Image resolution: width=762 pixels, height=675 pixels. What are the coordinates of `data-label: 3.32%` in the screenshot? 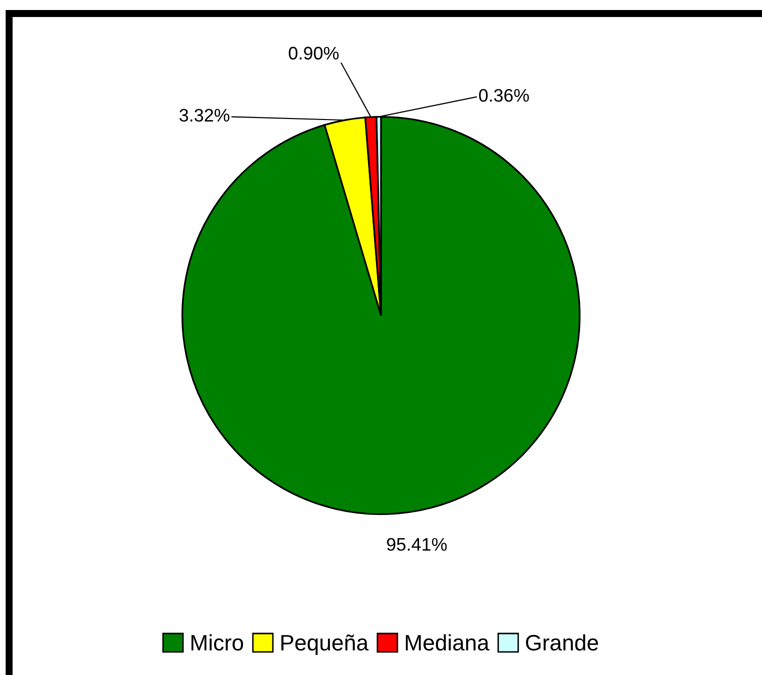 It's located at (205, 115).